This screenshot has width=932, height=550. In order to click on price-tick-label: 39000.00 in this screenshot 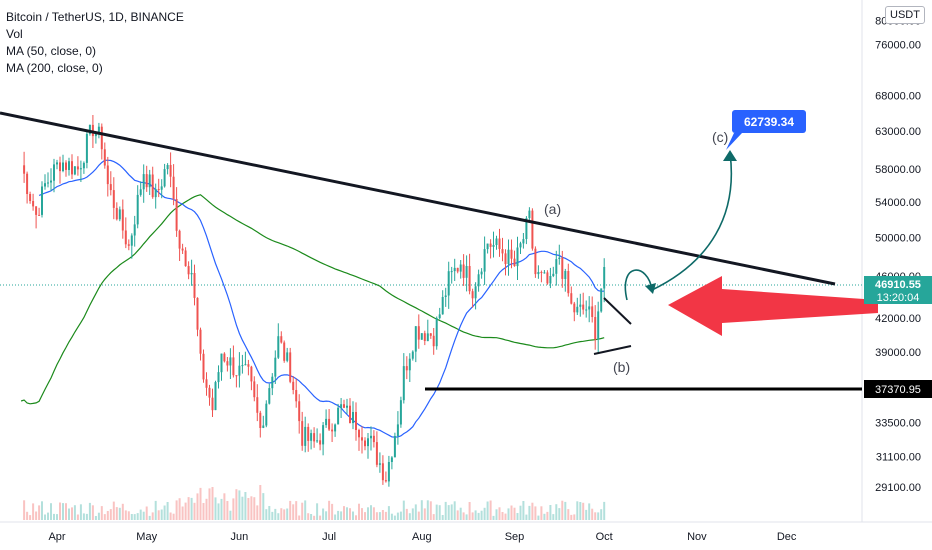, I will do `click(898, 353)`.